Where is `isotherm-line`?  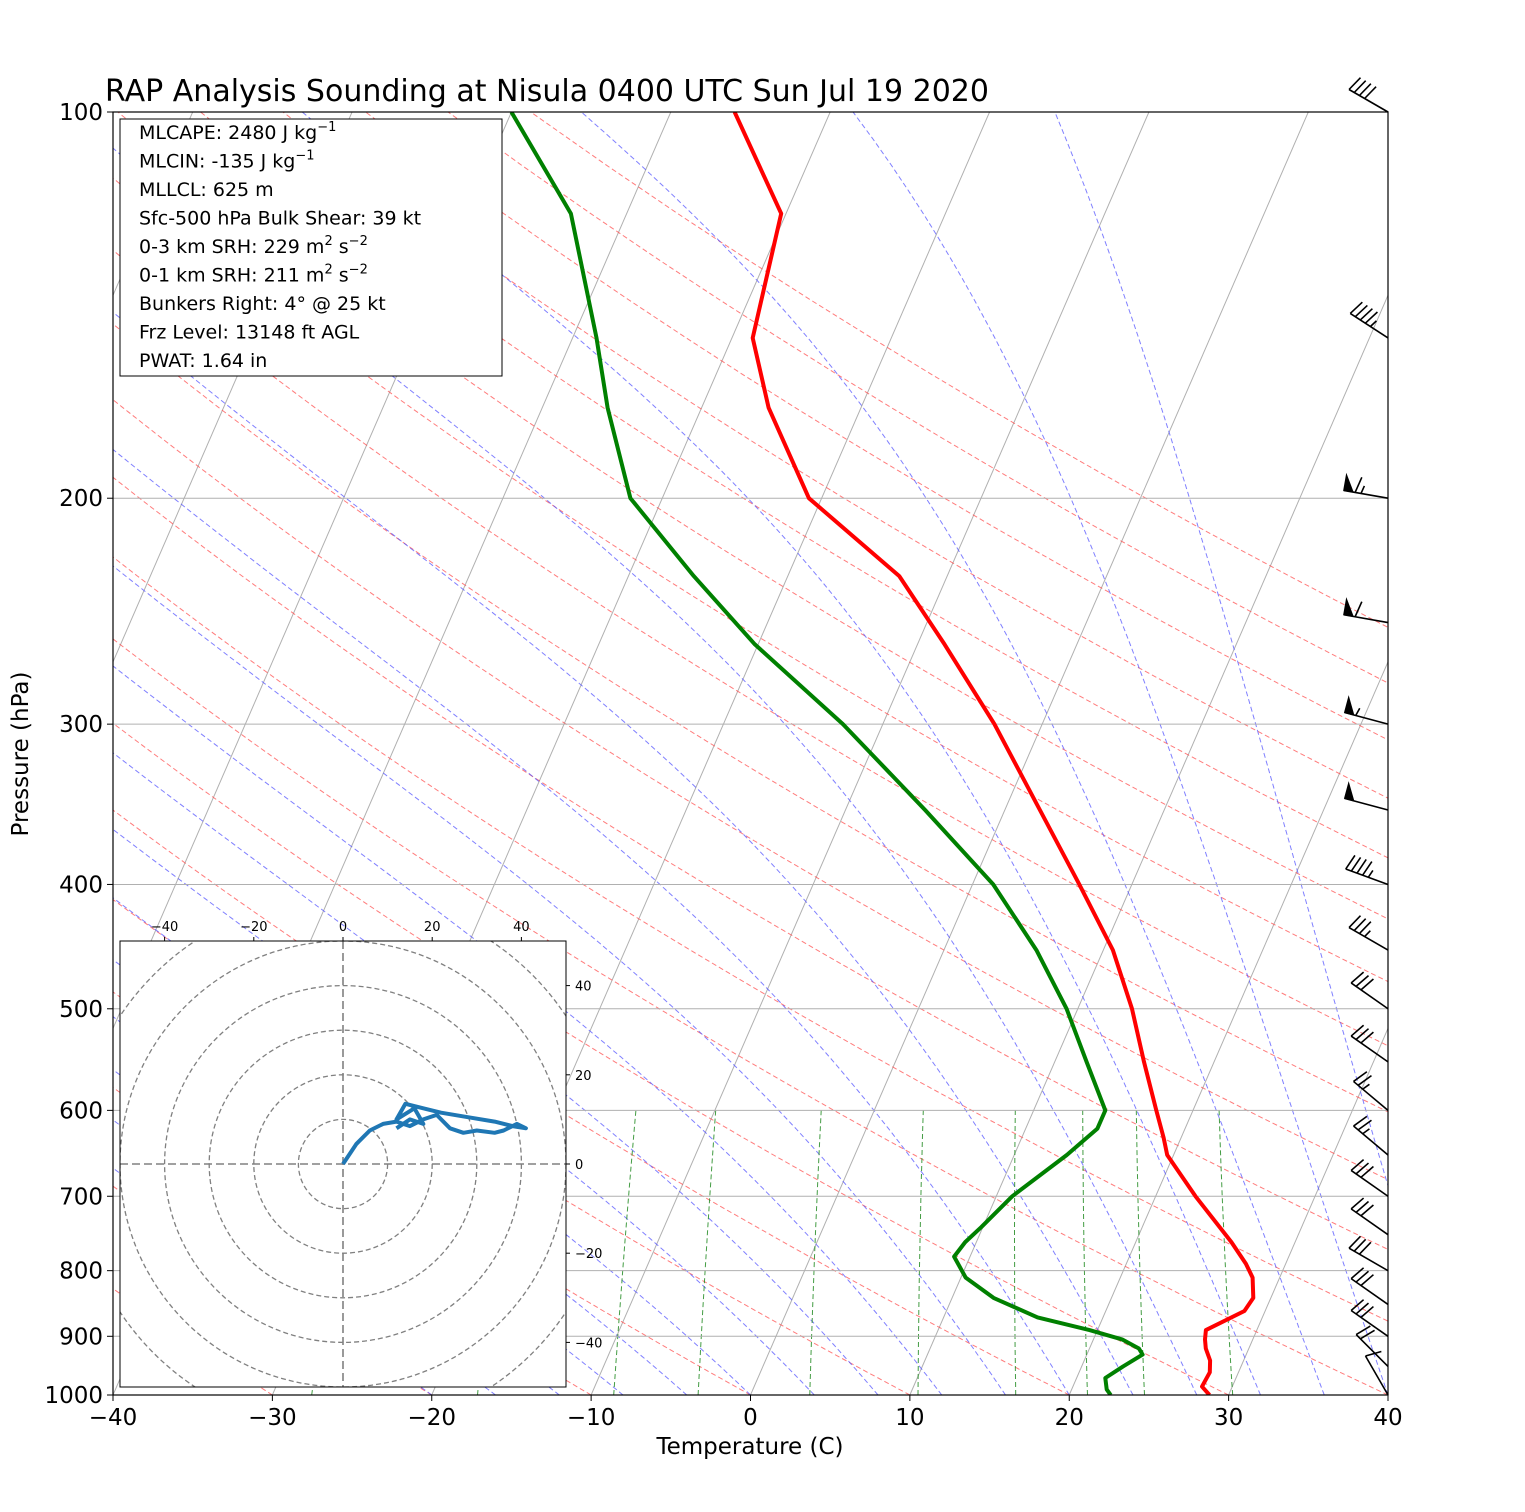
isotherm-line is located at coordinates (1456, 753).